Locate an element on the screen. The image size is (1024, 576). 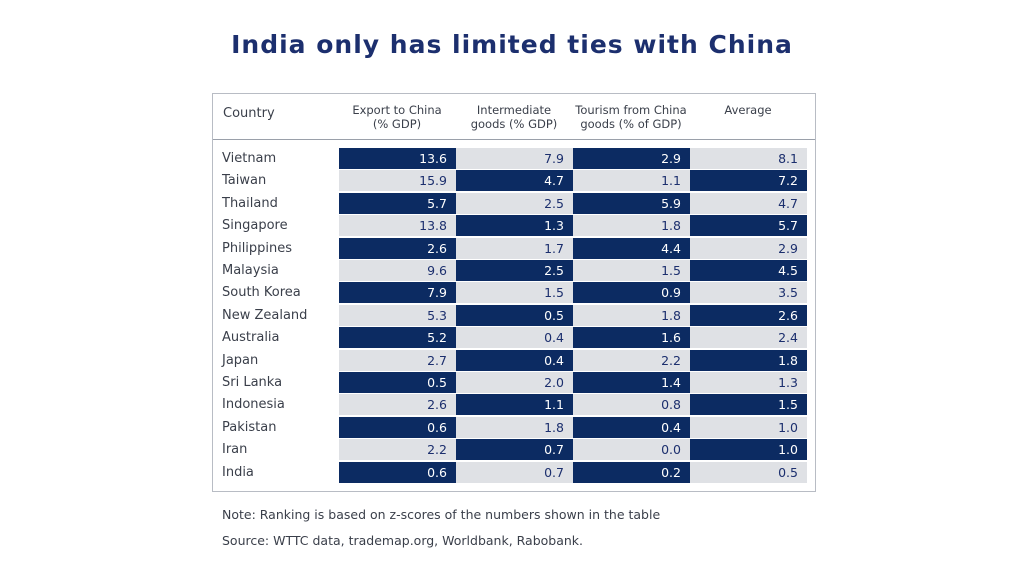
row-country-label: South Korea is located at coordinates (261, 293).